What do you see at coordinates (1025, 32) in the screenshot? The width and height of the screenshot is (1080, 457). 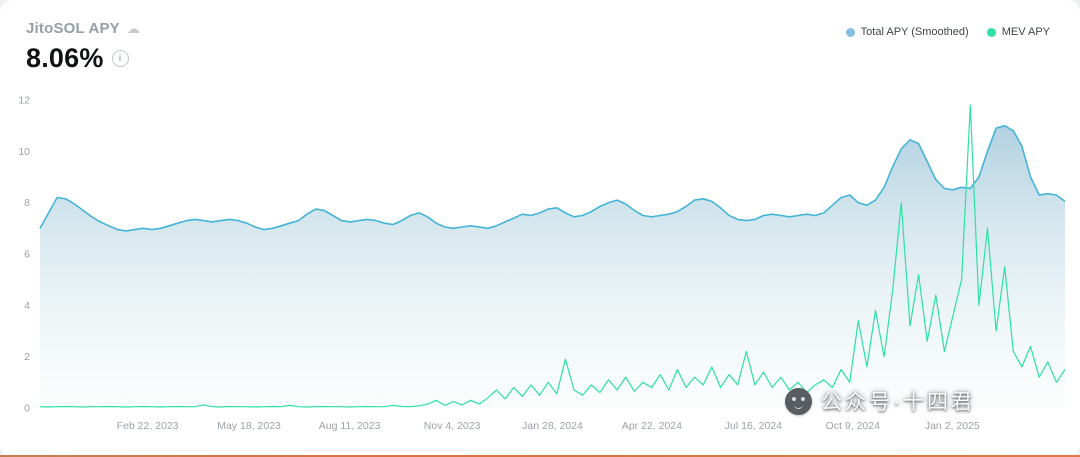 I see `legend-label-mev-apy: MEV APY` at bounding box center [1025, 32].